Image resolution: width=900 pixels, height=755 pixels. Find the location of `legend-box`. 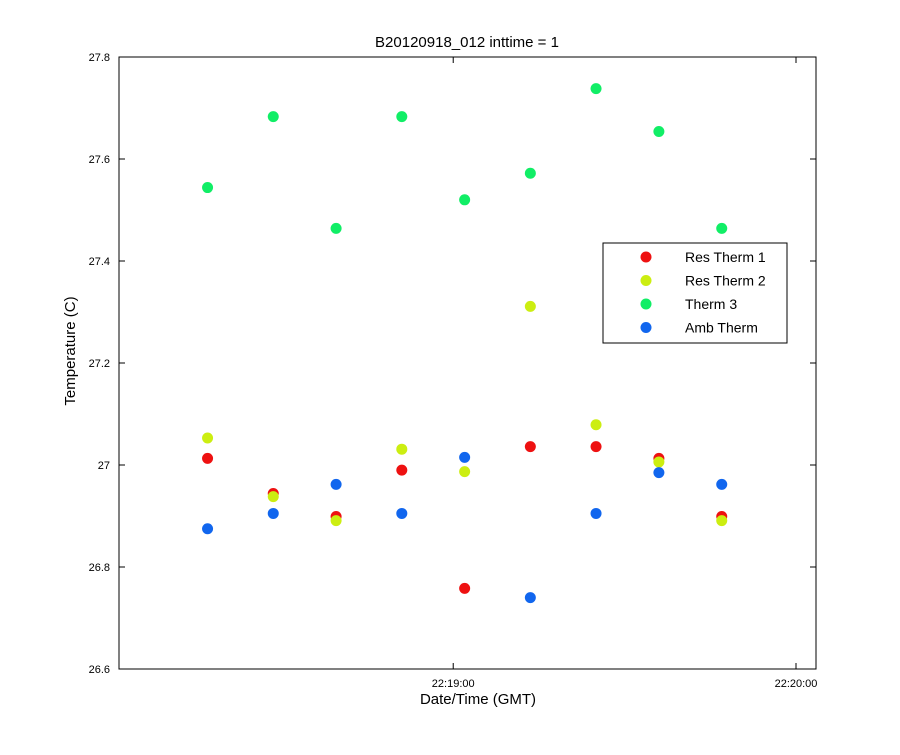

legend-box is located at coordinates (695, 293).